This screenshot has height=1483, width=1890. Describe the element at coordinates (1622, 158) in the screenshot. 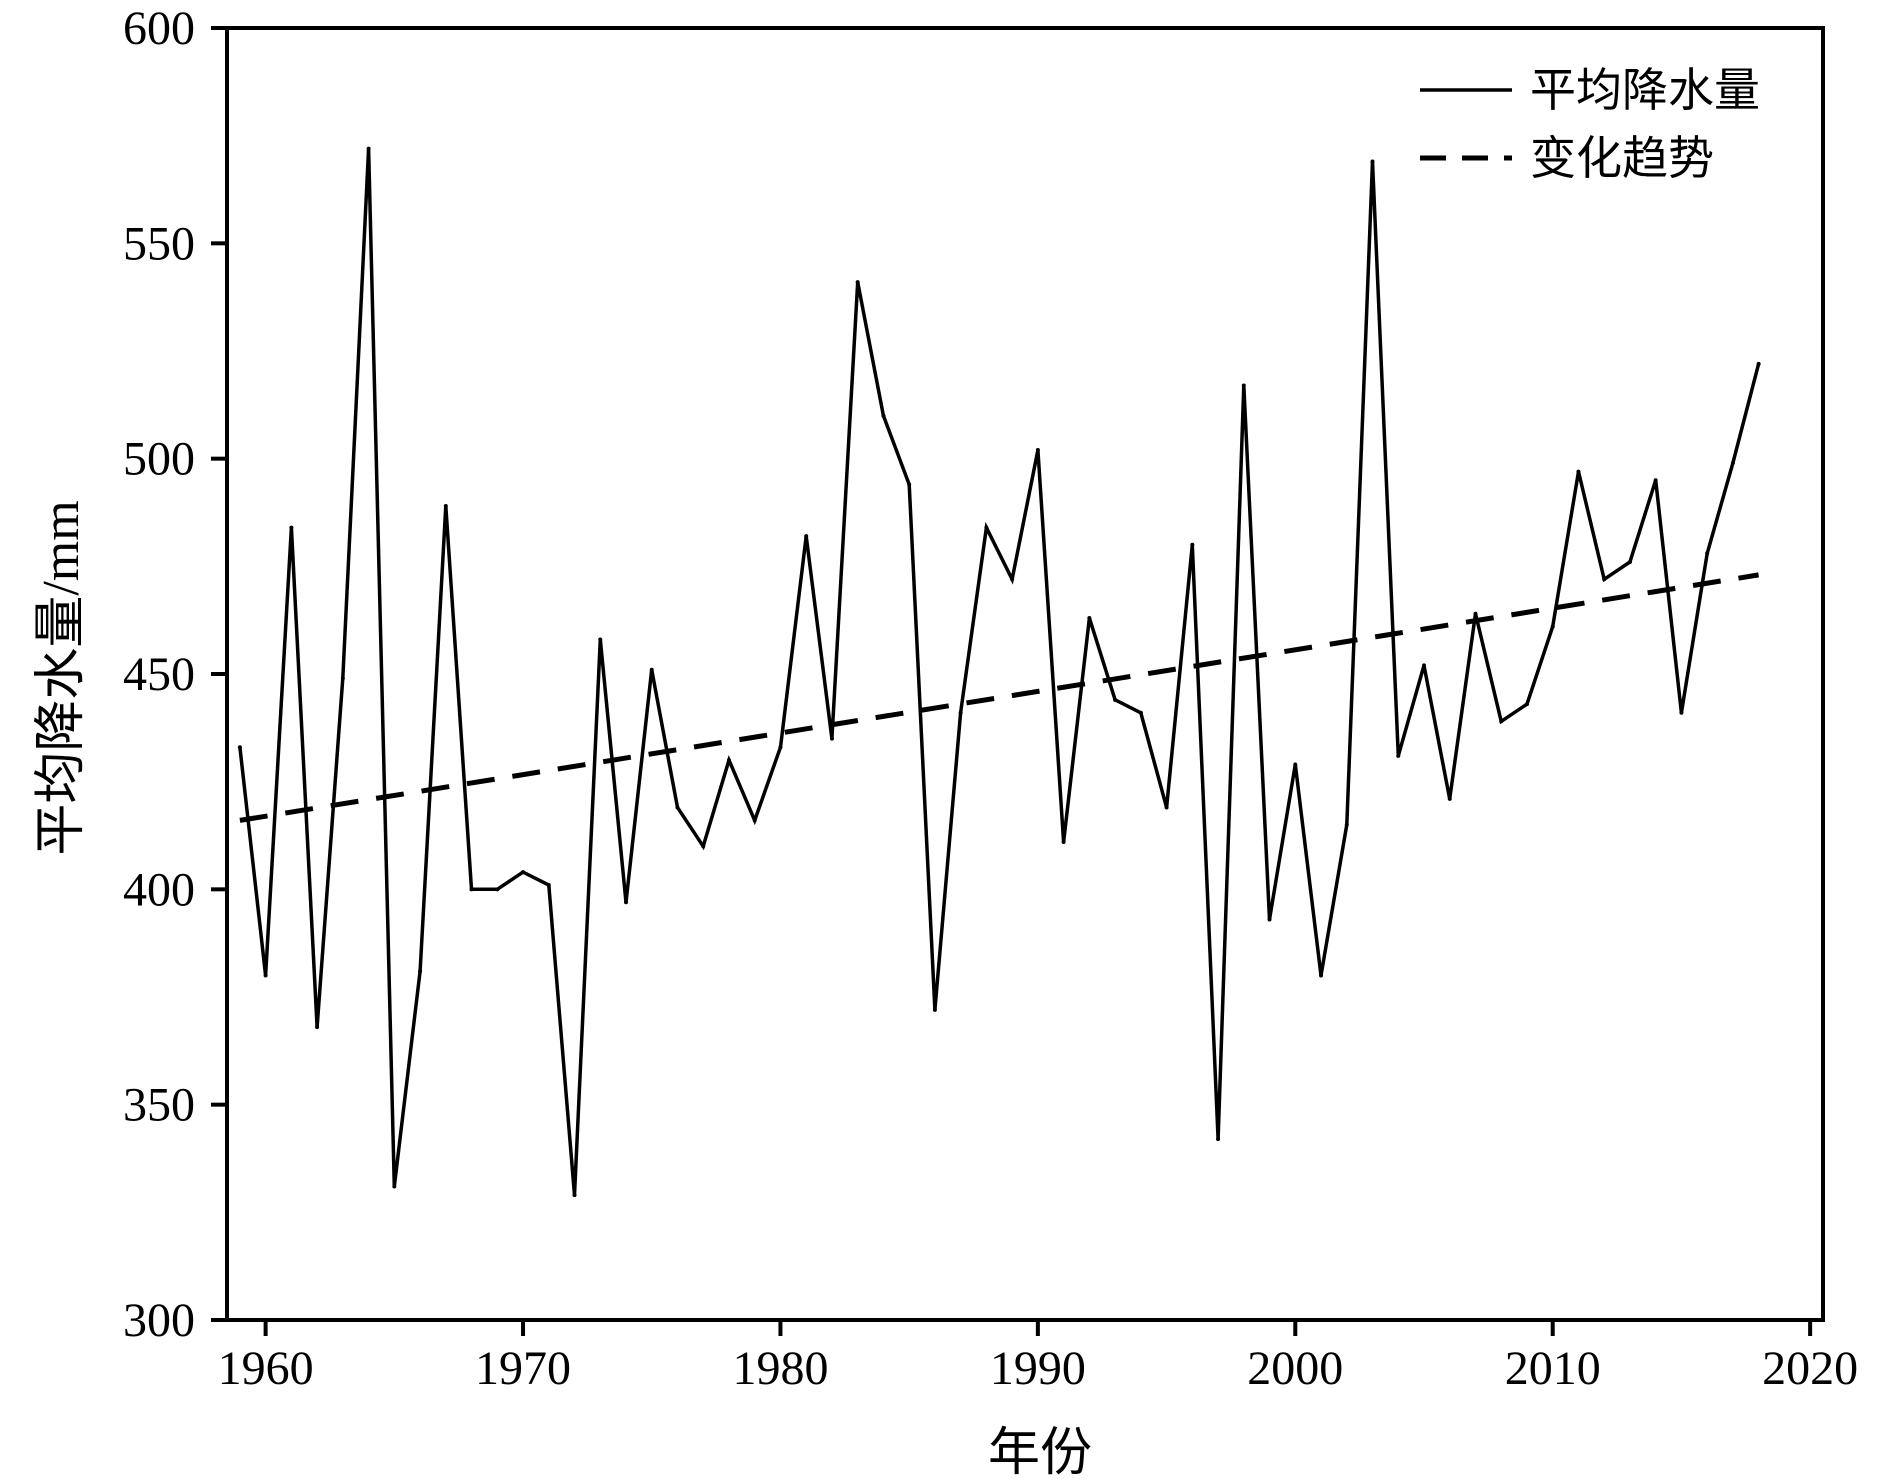

I see `legend-label: 变化趋势` at that location.